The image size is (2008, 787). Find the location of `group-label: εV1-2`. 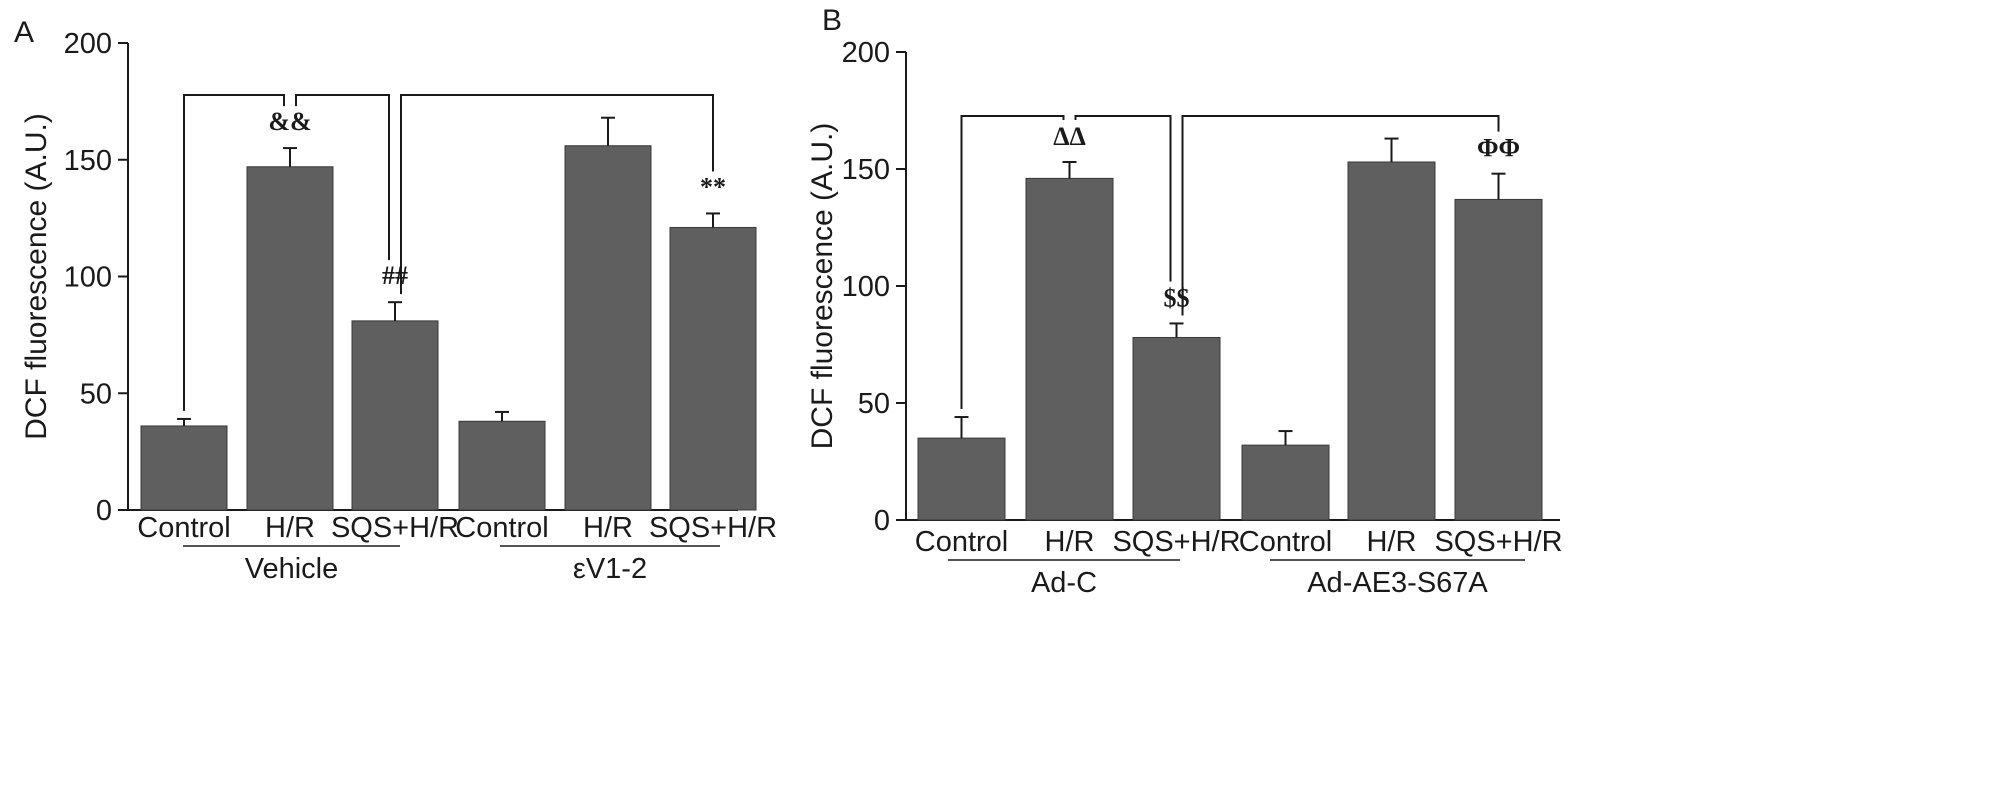

group-label: εV1-2 is located at coordinates (610, 569).